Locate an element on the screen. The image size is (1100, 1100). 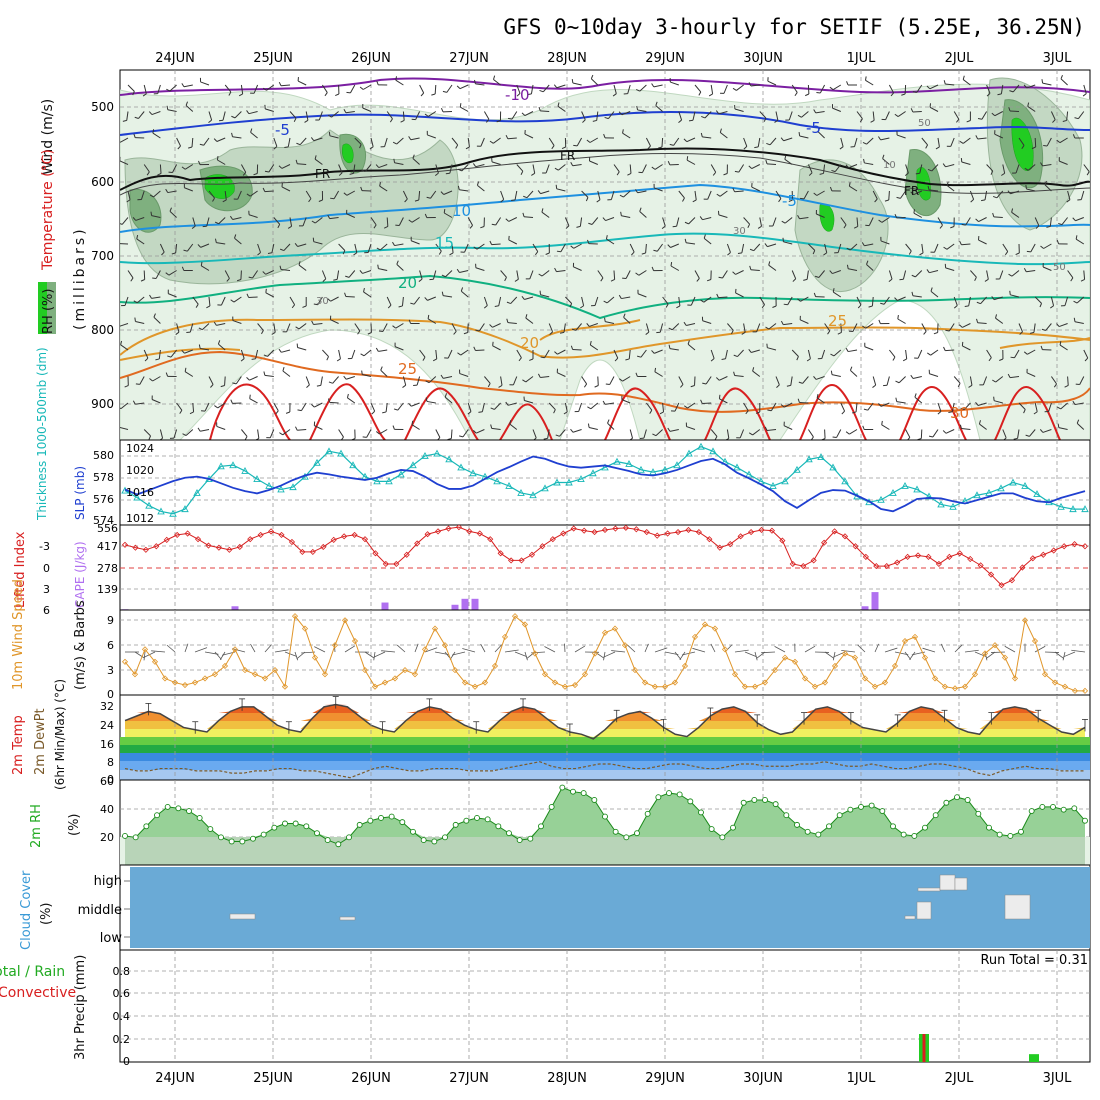
lifted-index-line is located at coordinates (605, 556).